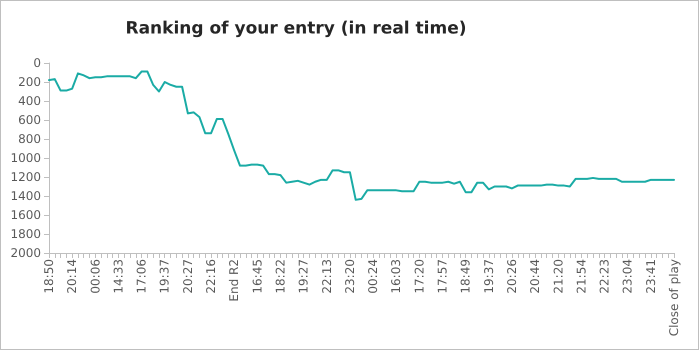  What do you see at coordinates (443, 276) in the screenshot?
I see `x-tick-label: 17:57` at bounding box center [443, 276].